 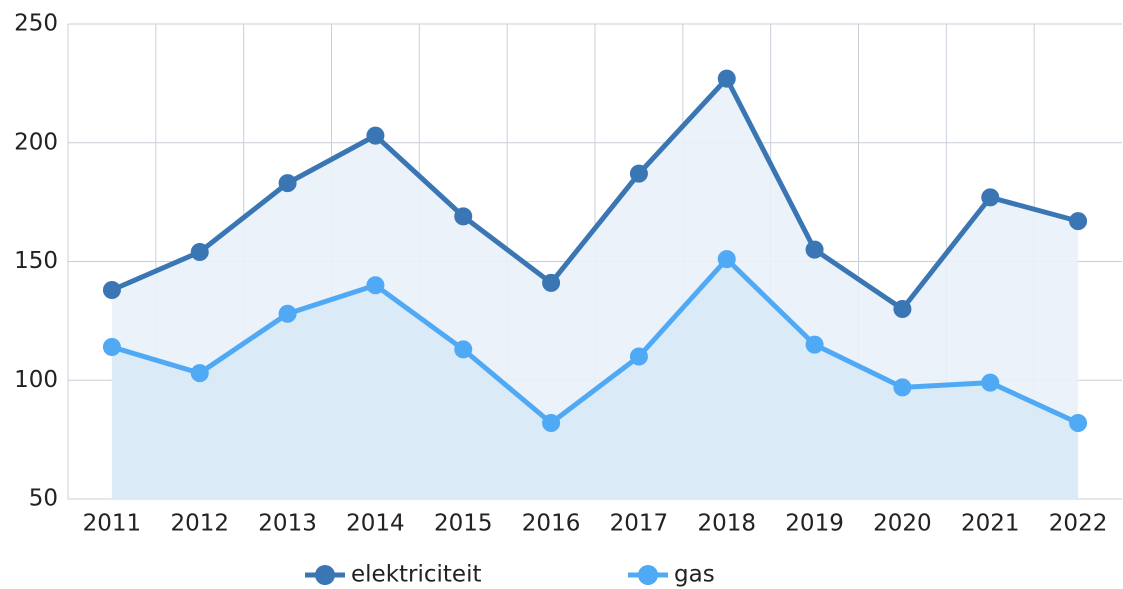 I want to click on y-tick-label: 150, so click(x=36, y=261).